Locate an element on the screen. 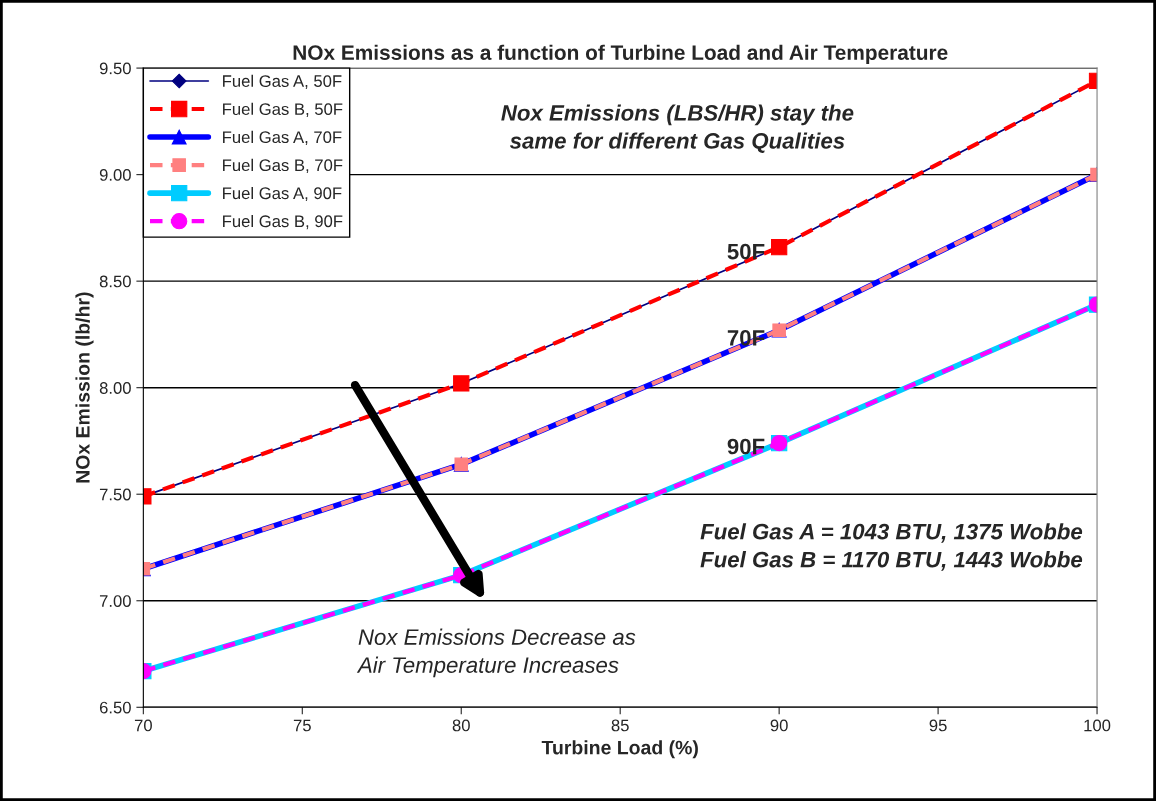  y-tick-label: 9.50 is located at coordinates (115, 68).